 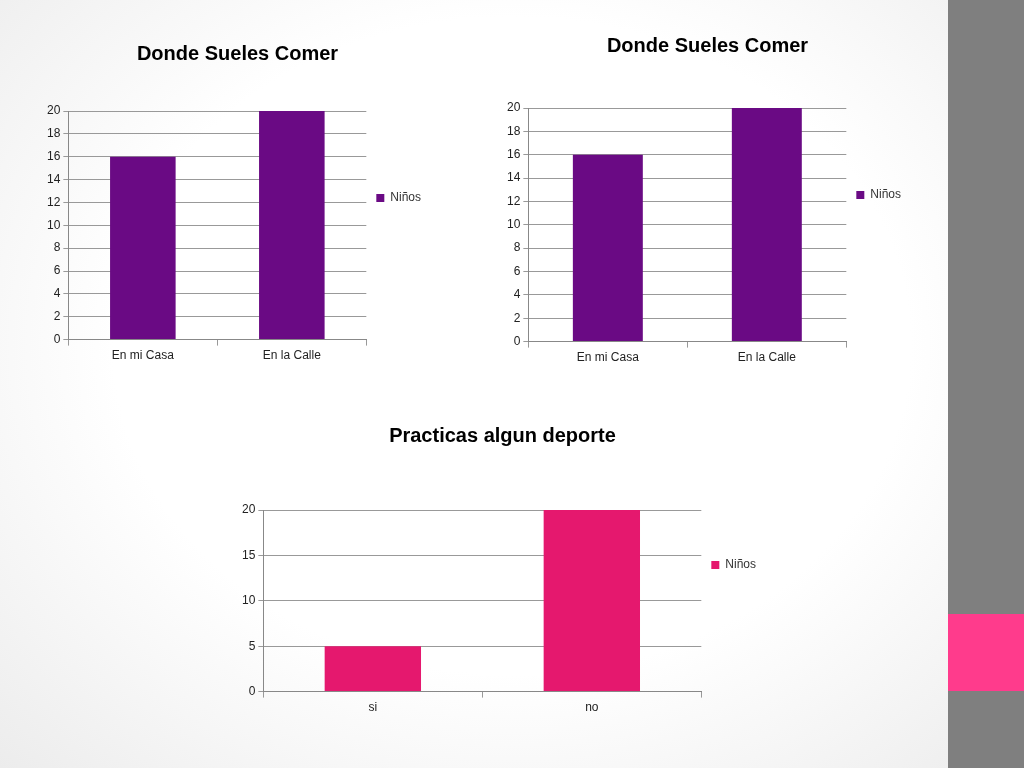 I want to click on chart-title: Practicas algun deporte, so click(x=502, y=434).